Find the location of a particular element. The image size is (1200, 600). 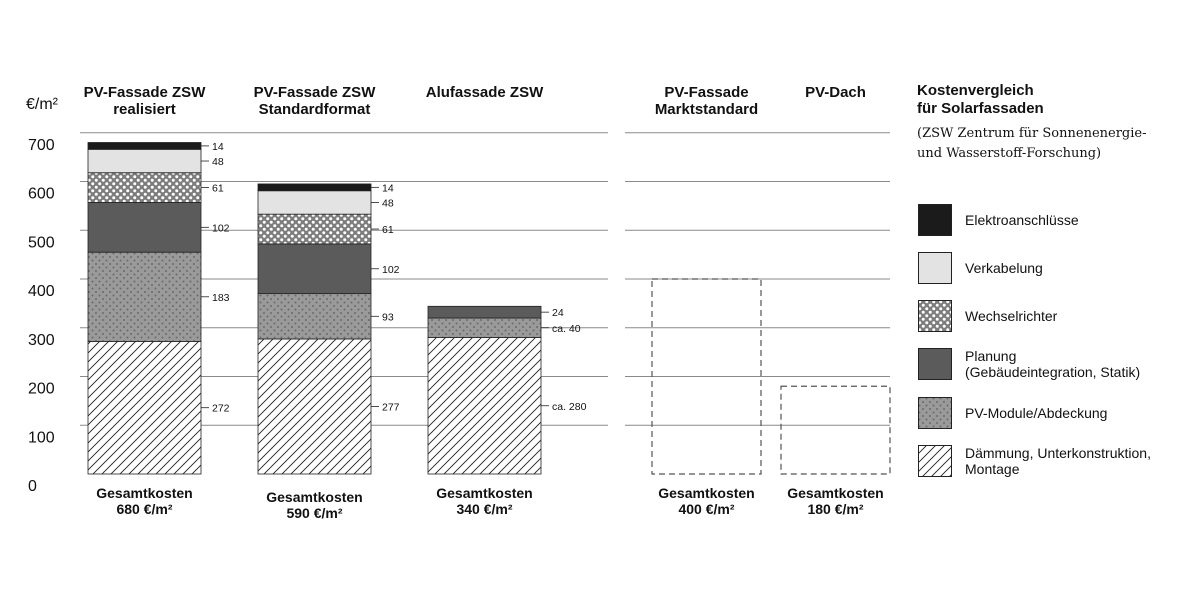

legend-label: Verkabelung is located at coordinates (1004, 268).